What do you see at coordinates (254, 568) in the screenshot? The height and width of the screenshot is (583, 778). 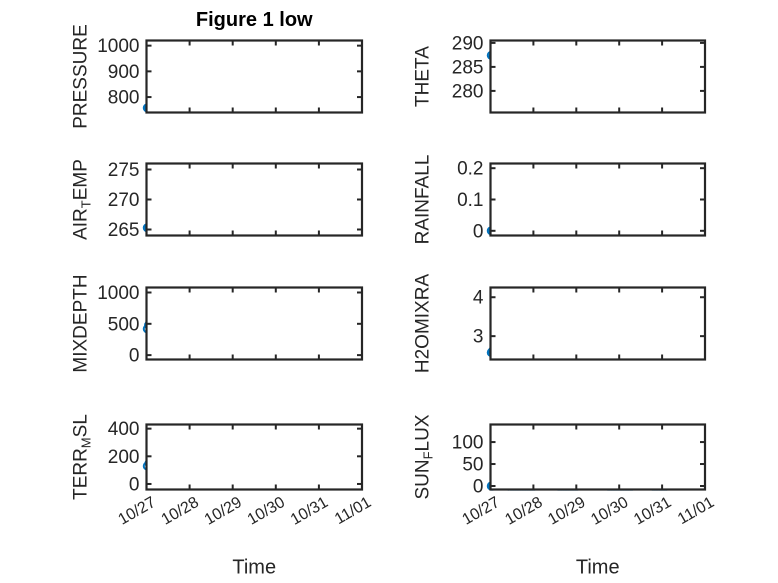 I see `xlabel-terr_msl: Time` at bounding box center [254, 568].